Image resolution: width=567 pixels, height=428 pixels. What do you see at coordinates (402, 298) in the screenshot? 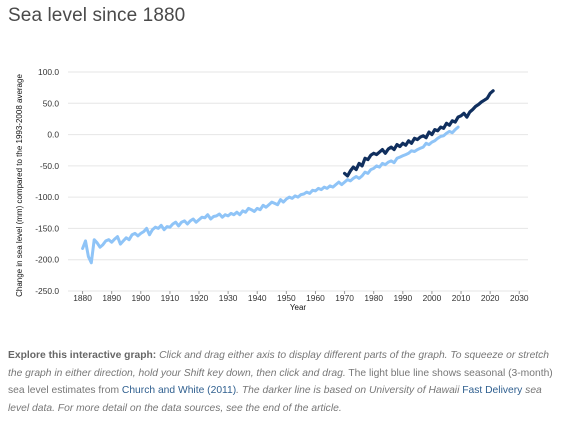
I see `x-tick-label: 1990` at bounding box center [402, 298].